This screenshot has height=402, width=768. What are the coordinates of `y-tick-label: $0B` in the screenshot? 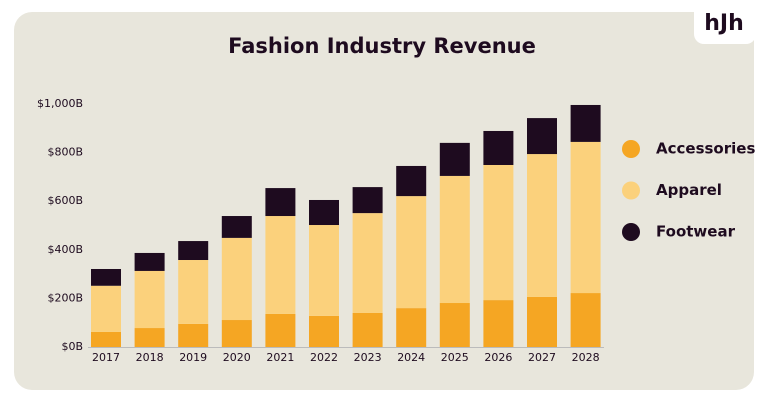 It's located at (72, 346).